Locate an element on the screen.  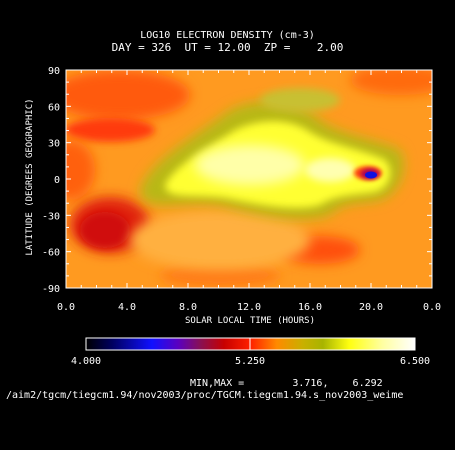
colorbar-max-label: 6.500 is located at coordinates (415, 361).